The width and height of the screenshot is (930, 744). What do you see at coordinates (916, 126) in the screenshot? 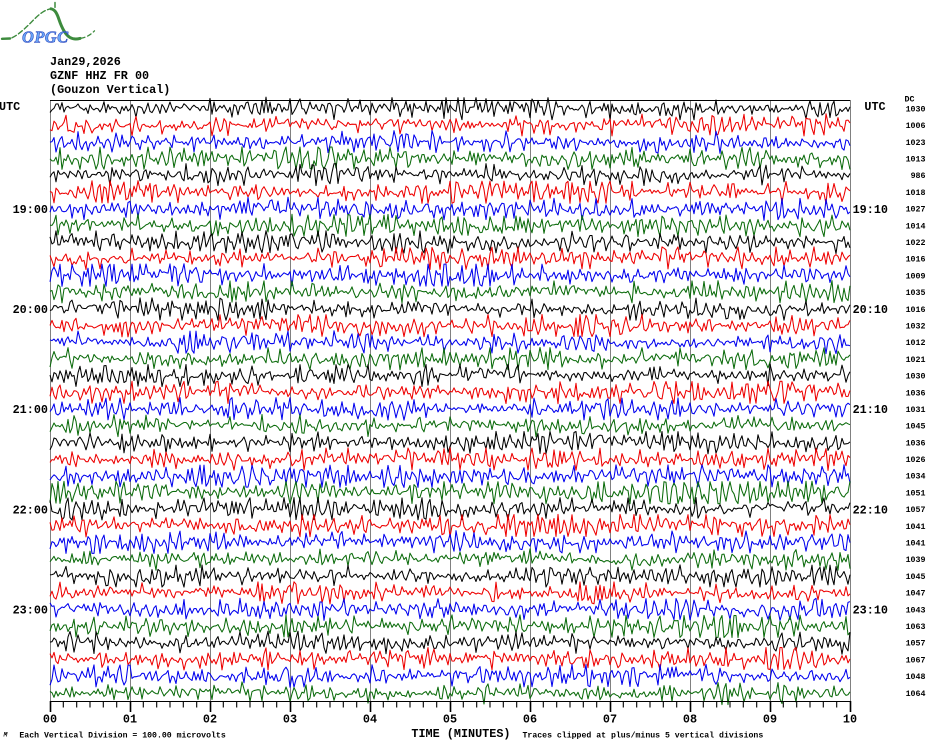
I see `svg-text: 1006` at bounding box center [916, 126].